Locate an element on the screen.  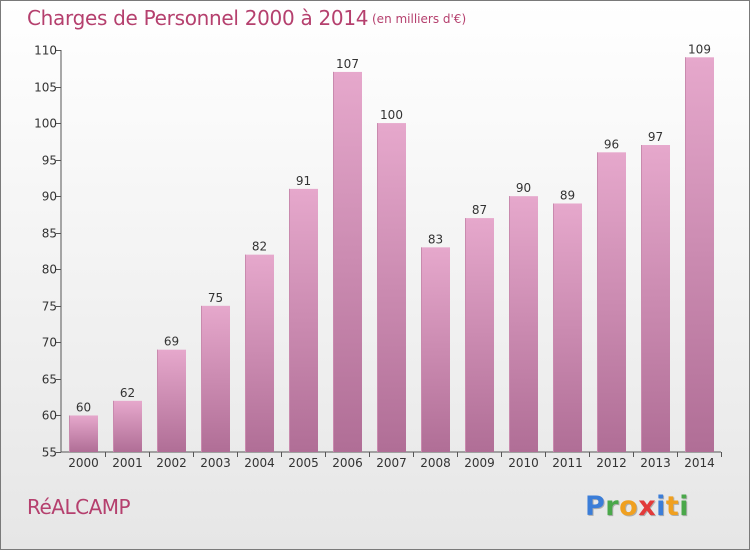
x-tick-label: 2009 is located at coordinates (479, 463).